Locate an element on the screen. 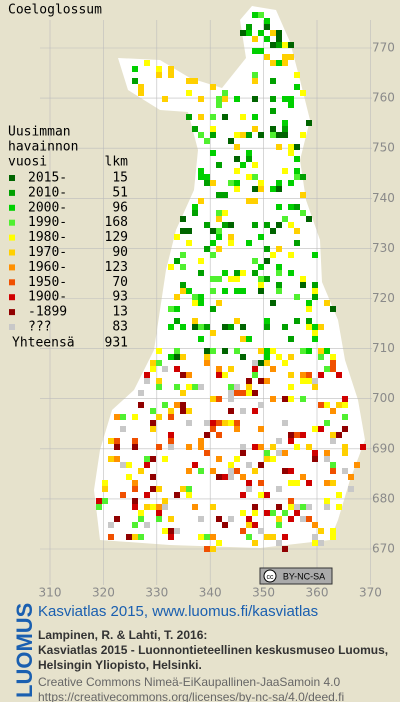 The image size is (400, 702). citation: Helsingin Yliopisto, Helsinki. is located at coordinates (120, 665).